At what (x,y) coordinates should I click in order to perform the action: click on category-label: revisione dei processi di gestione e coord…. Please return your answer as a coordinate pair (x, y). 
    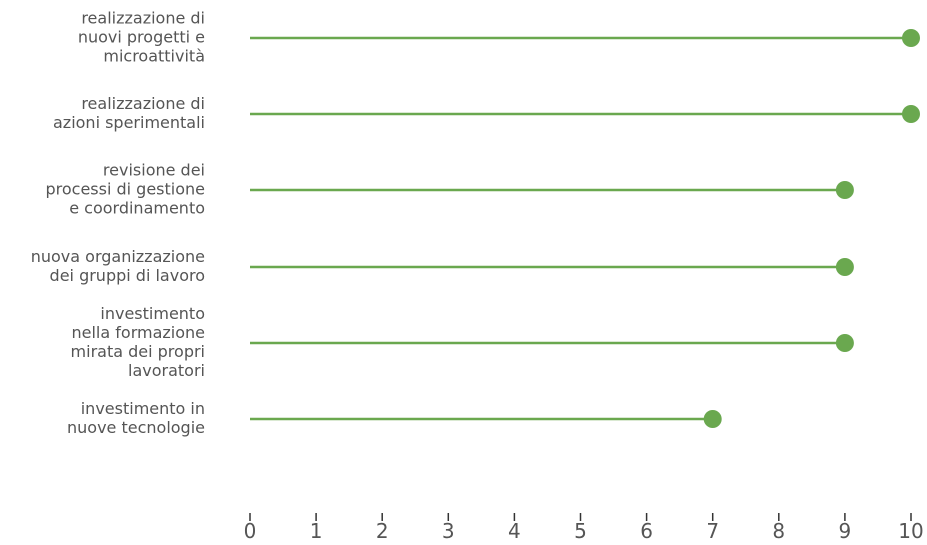
    Looking at the image, I should click on (125, 189).